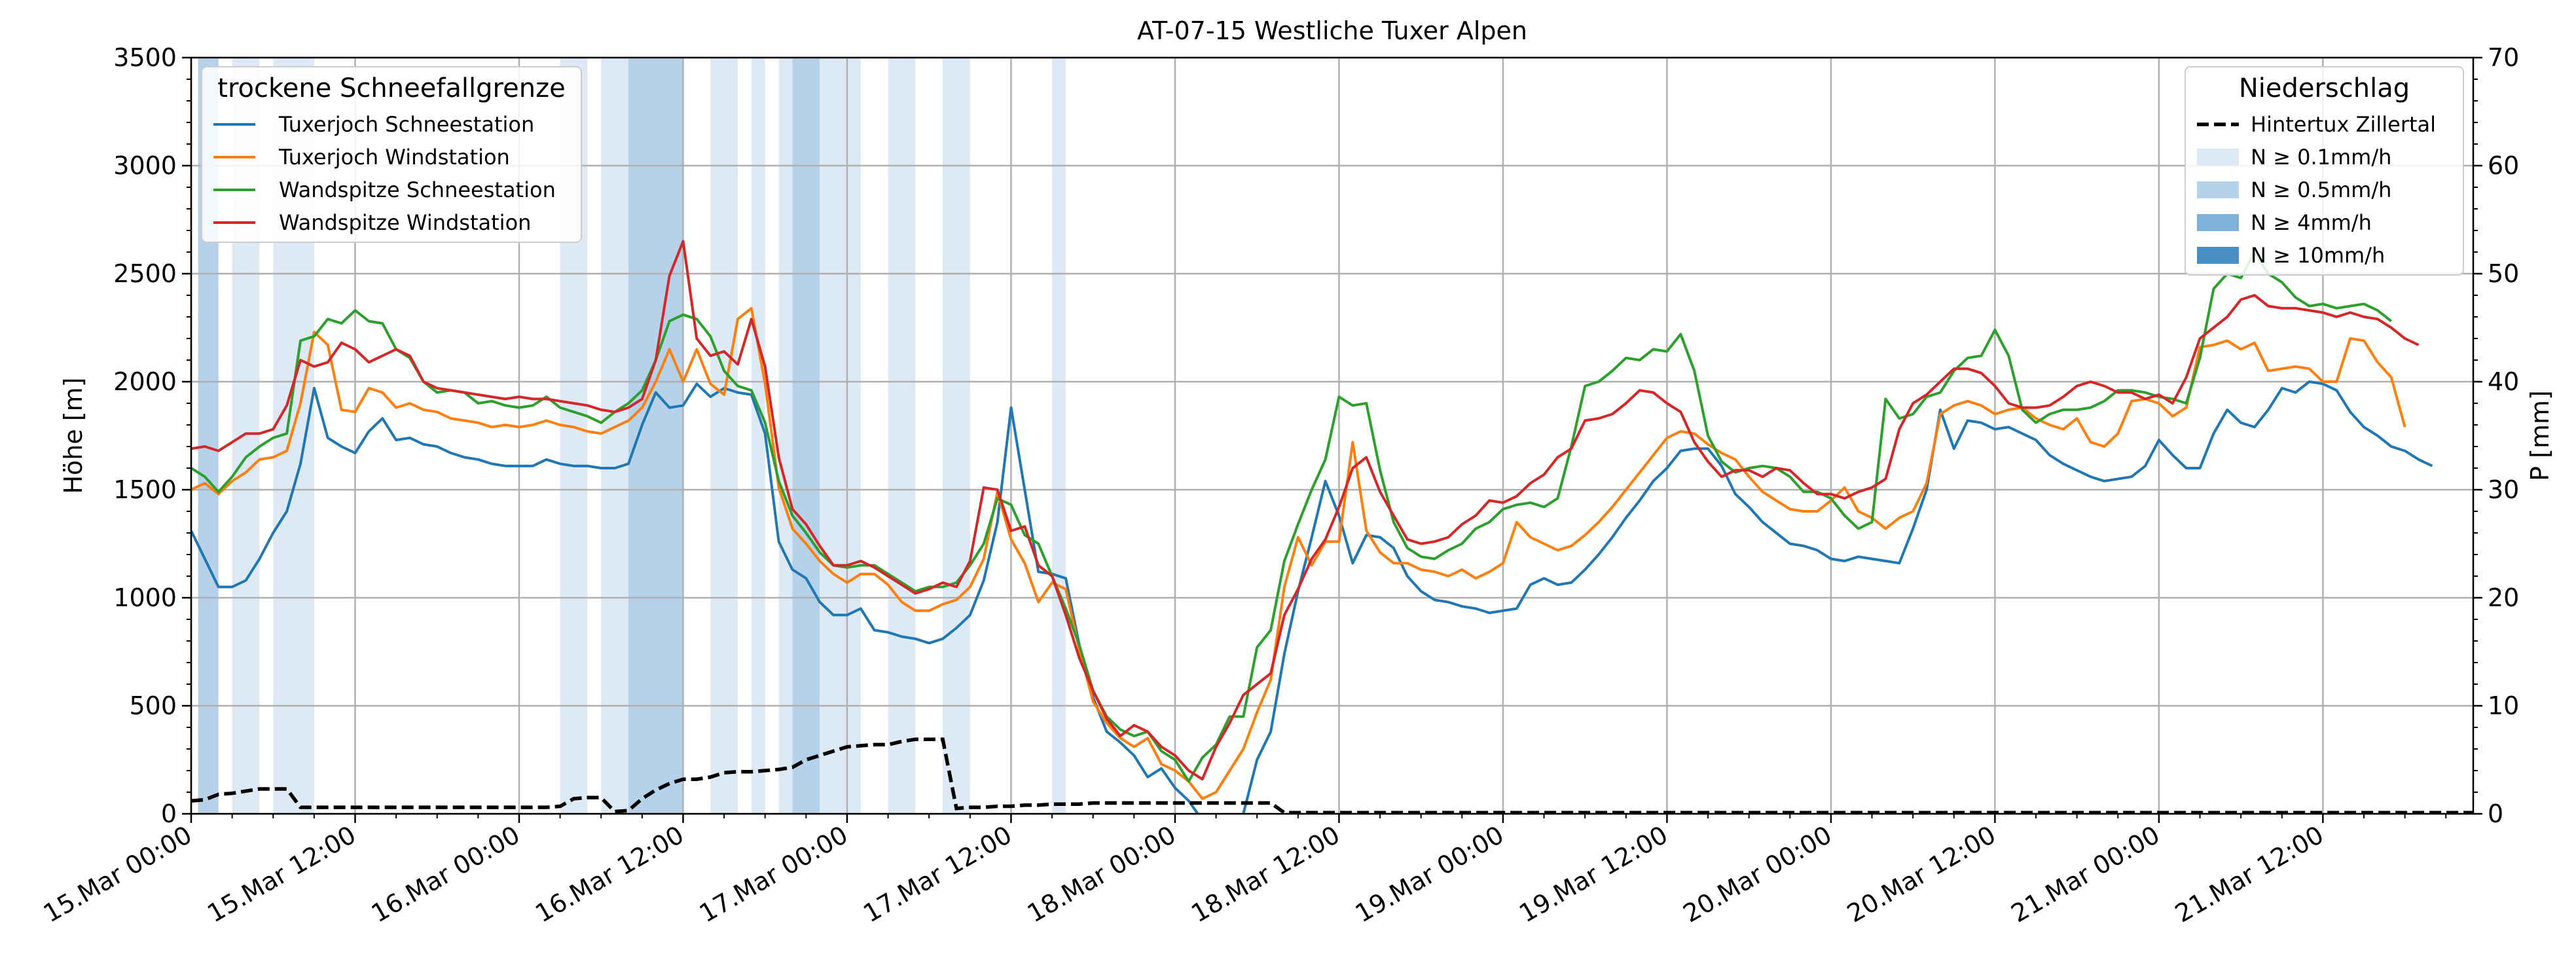 The width and height of the screenshot is (2576, 967). What do you see at coordinates (145, 381) in the screenshot?
I see `y-tick-label: 2000` at bounding box center [145, 381].